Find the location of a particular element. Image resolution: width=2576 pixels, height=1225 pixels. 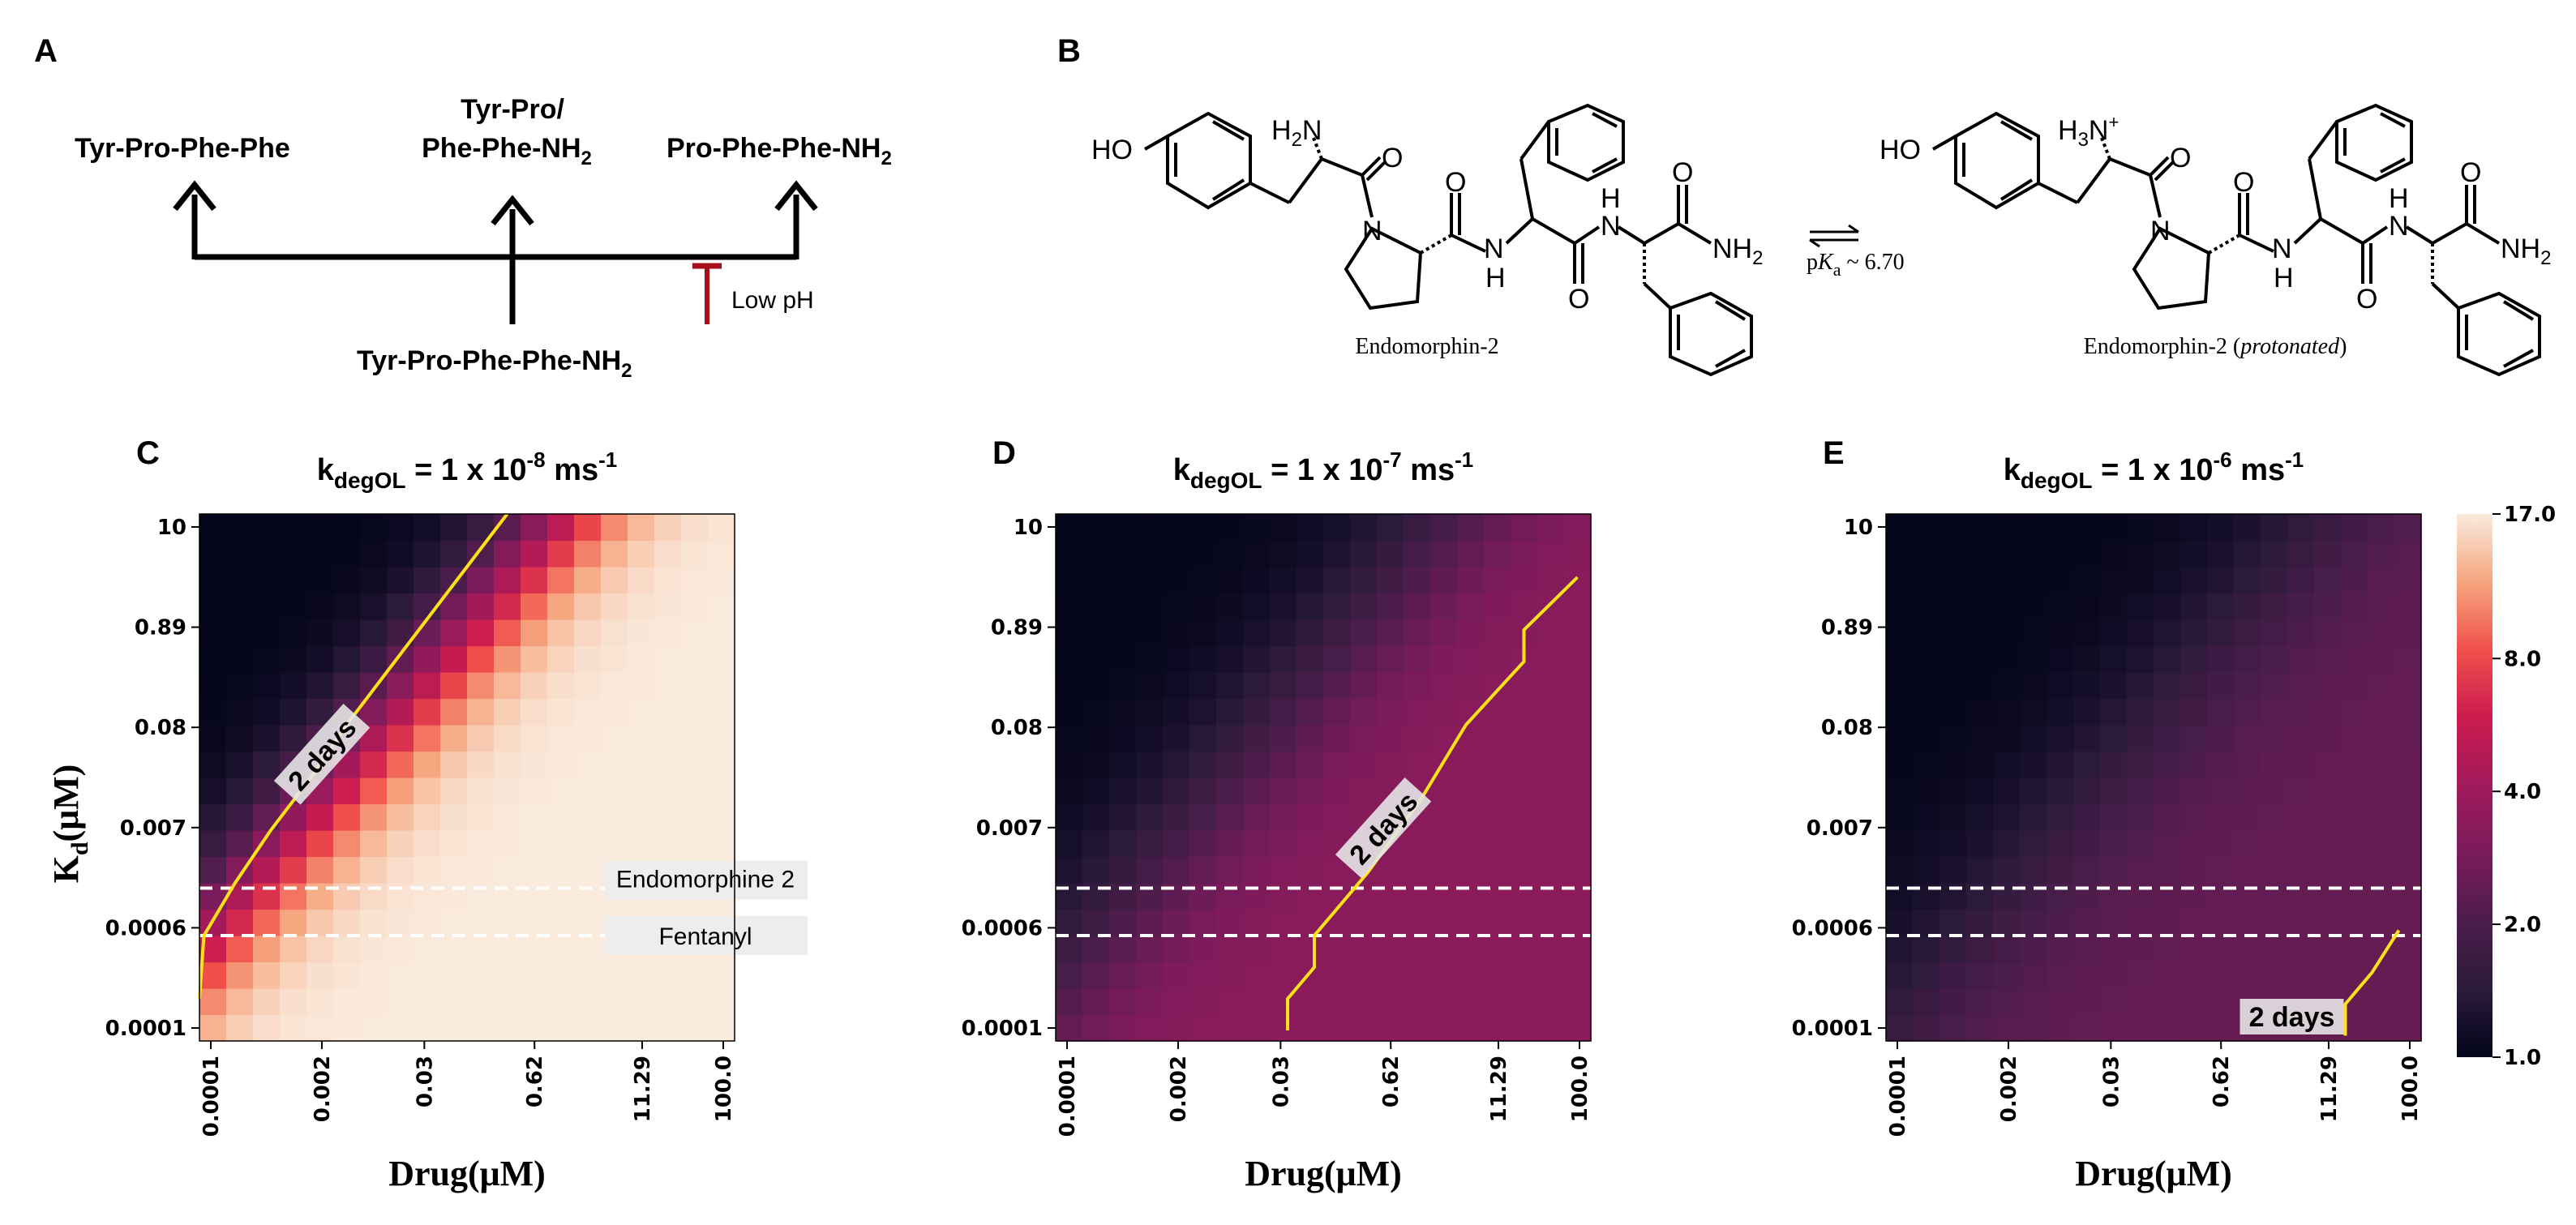

label-fentanyl: Fentanyl is located at coordinates (706, 935).